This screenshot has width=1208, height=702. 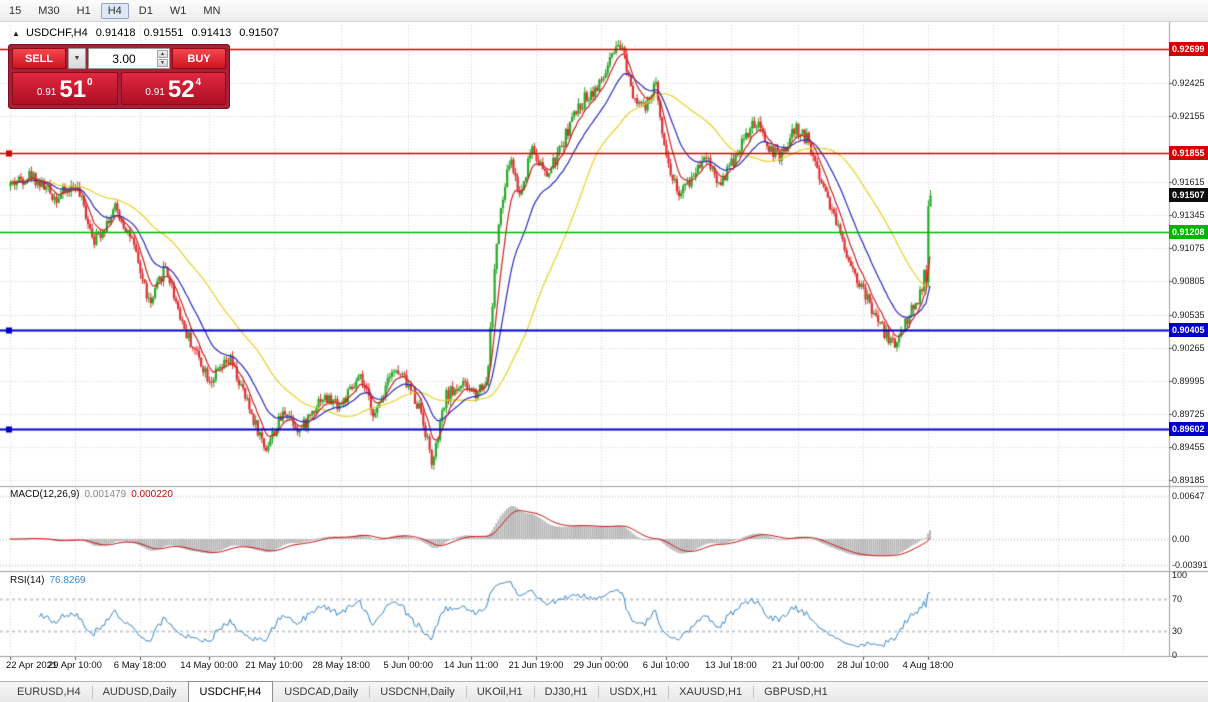 What do you see at coordinates (1188, 413) in the screenshot?
I see `price-axis-label: 0.89725` at bounding box center [1188, 413].